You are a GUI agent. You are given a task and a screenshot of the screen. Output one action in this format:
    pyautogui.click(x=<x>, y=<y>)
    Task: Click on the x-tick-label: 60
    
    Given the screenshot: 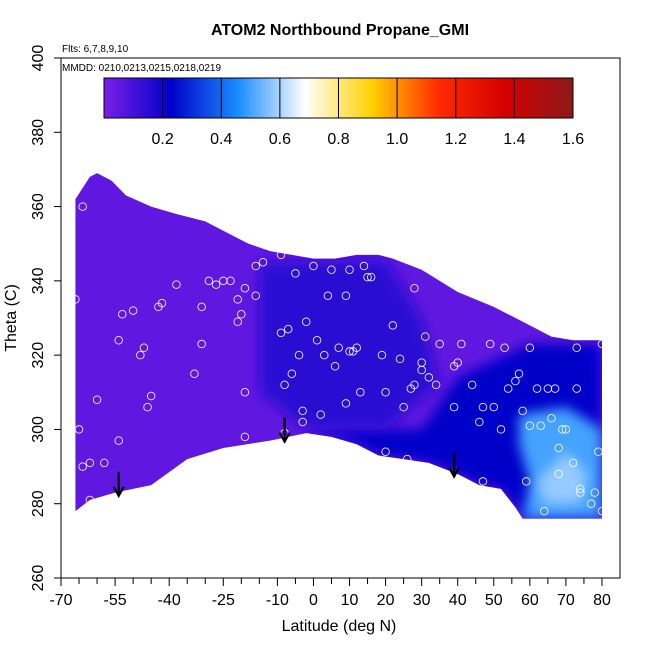 What is the action you would take?
    pyautogui.click(x=530, y=600)
    